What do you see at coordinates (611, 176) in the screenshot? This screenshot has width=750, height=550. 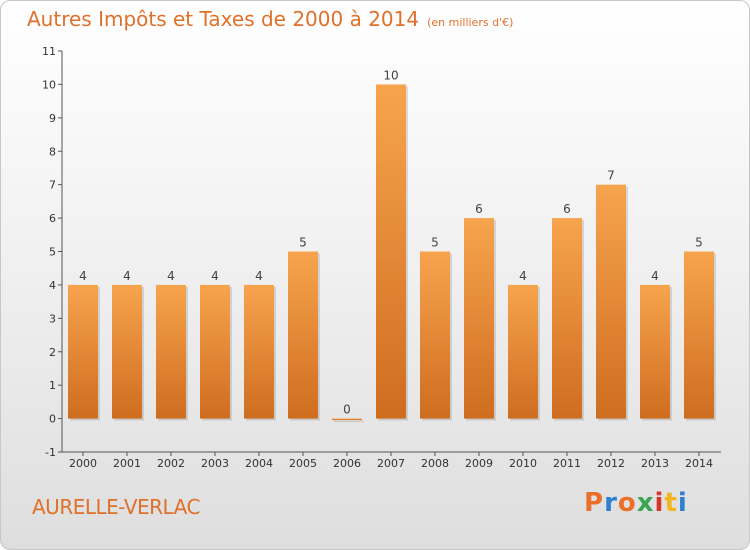 I see `bar-value-label: 7` at bounding box center [611, 176].